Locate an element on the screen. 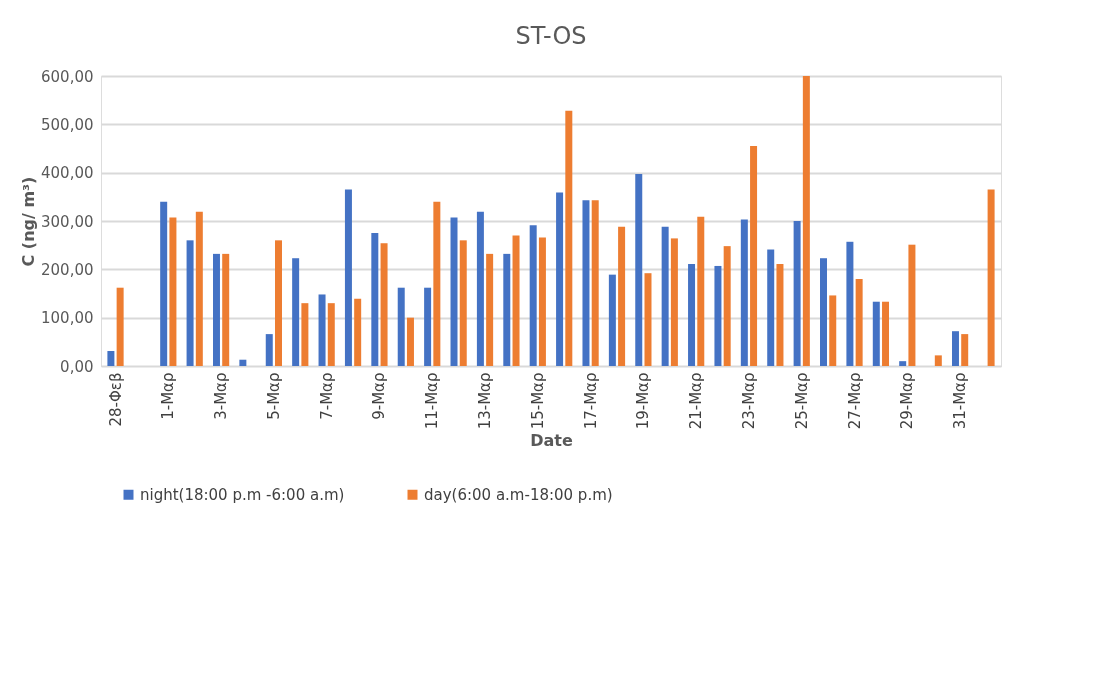 This screenshot has width=1116, height=673. y-axis-title: C (ng/ m³) is located at coordinates (29, 221).